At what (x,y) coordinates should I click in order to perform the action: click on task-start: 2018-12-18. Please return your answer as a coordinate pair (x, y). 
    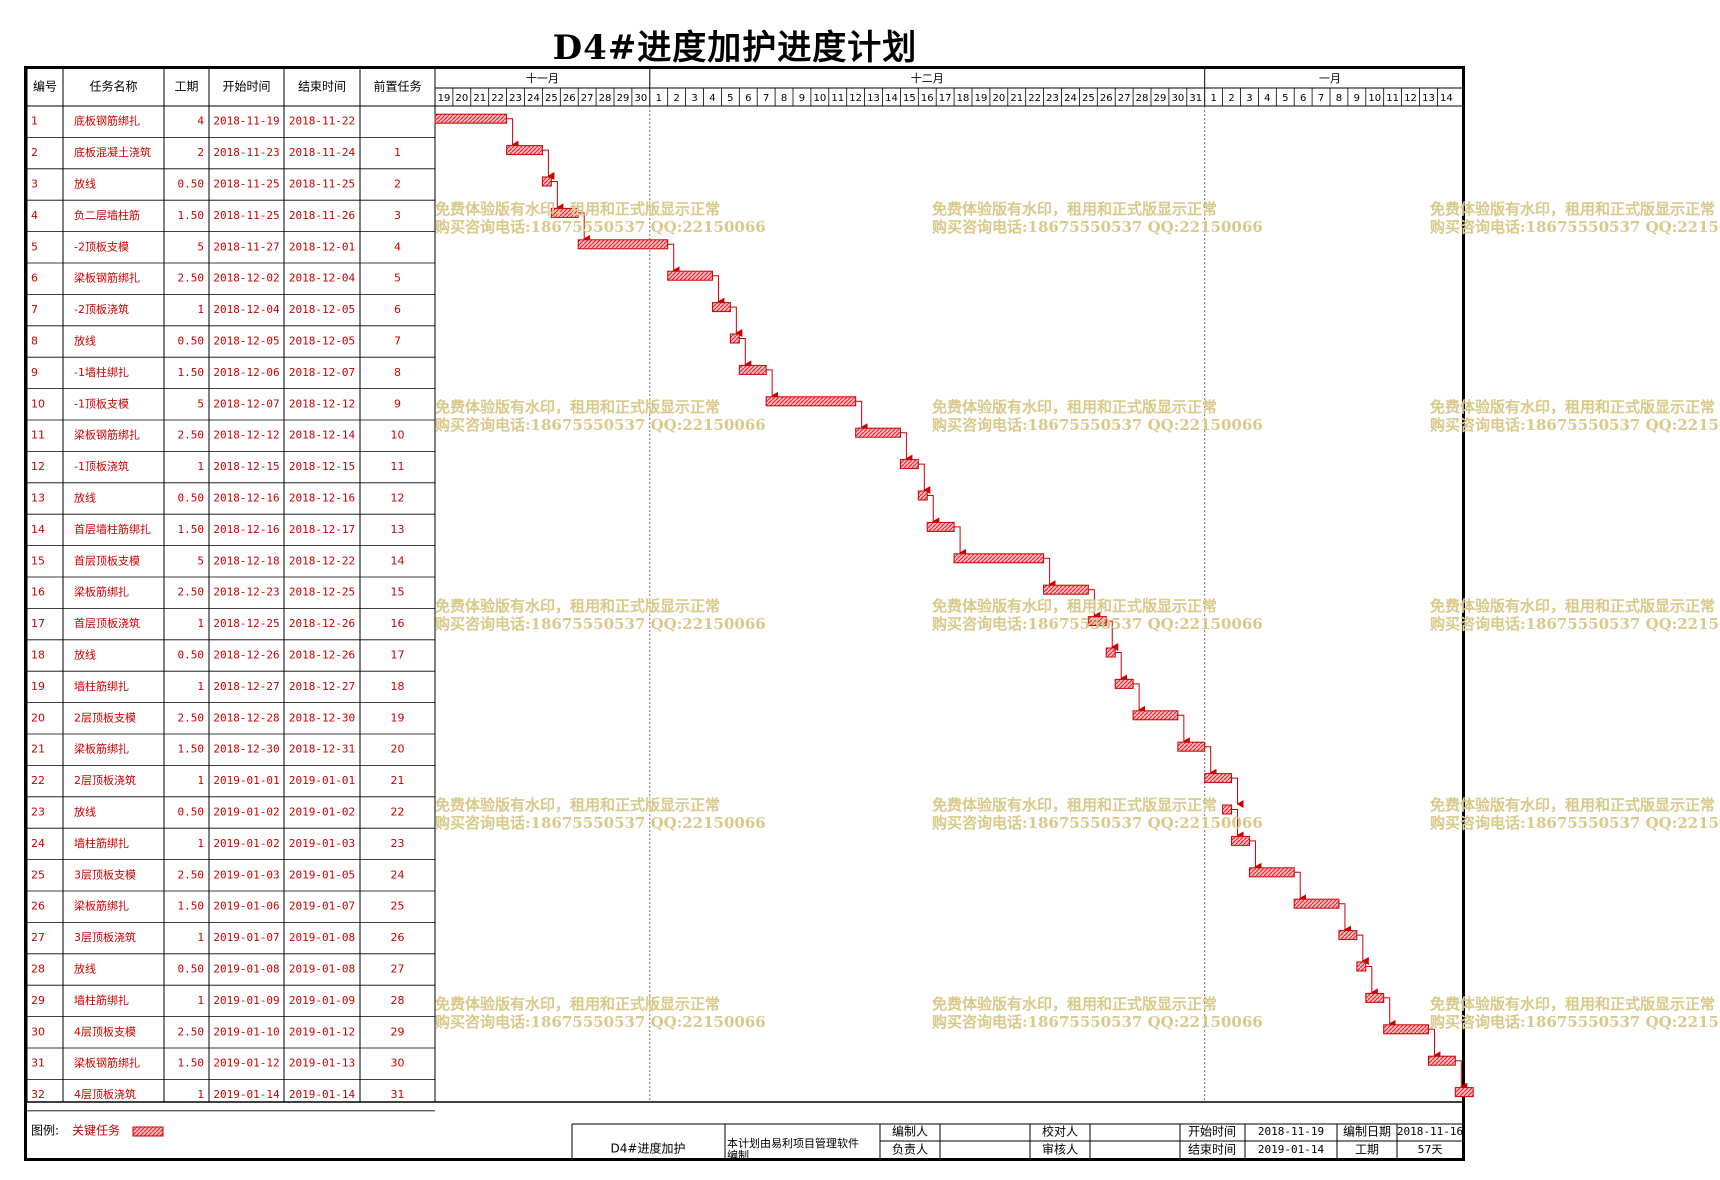
    Looking at the image, I should click on (246, 560).